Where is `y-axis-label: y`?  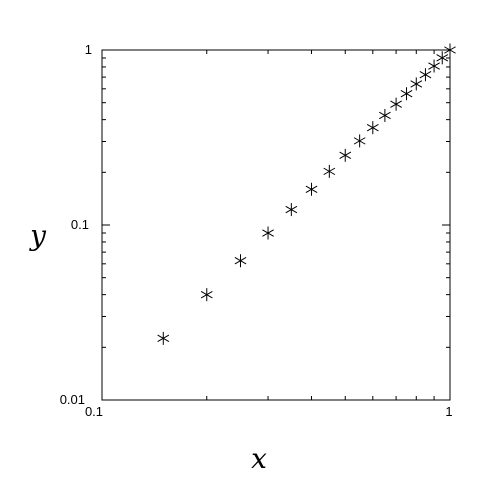
y-axis-label: y is located at coordinates (37, 235).